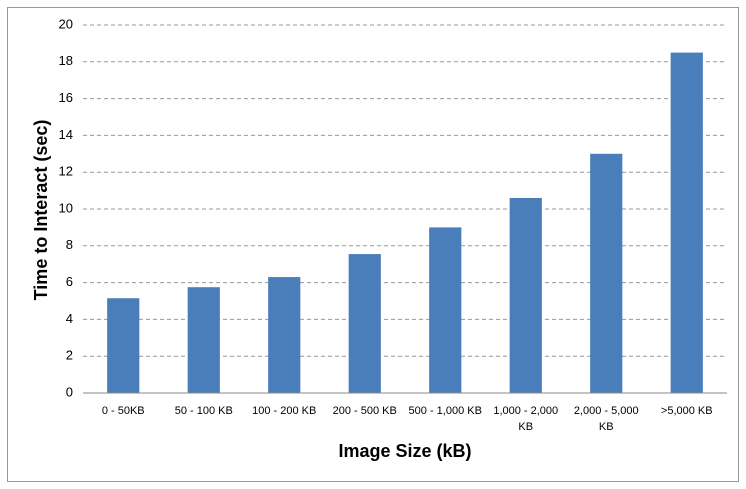  I want to click on y-tick-label: 0, so click(69, 391).